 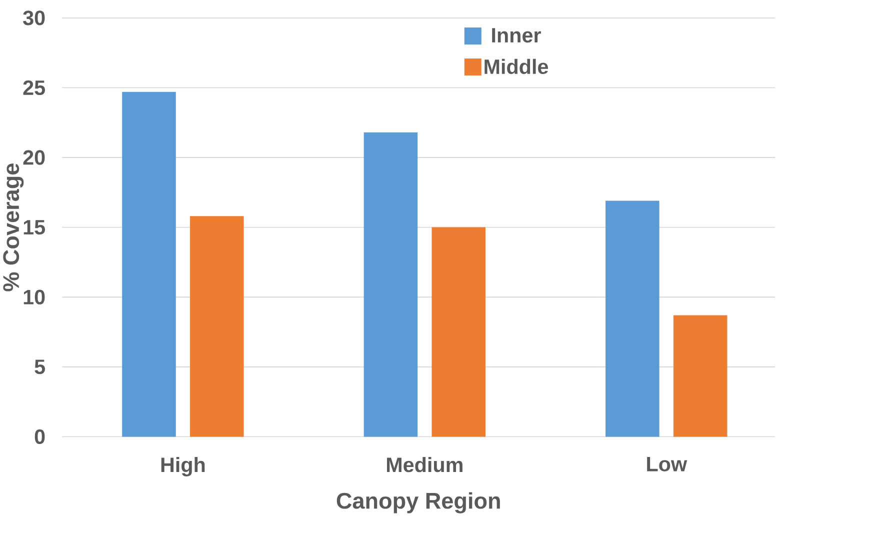 I want to click on x-axis-title: Canopy Region, so click(x=418, y=503).